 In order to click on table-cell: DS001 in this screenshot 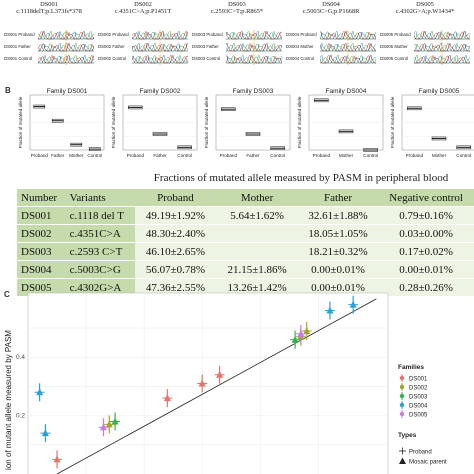, I will do `click(41, 215)`.